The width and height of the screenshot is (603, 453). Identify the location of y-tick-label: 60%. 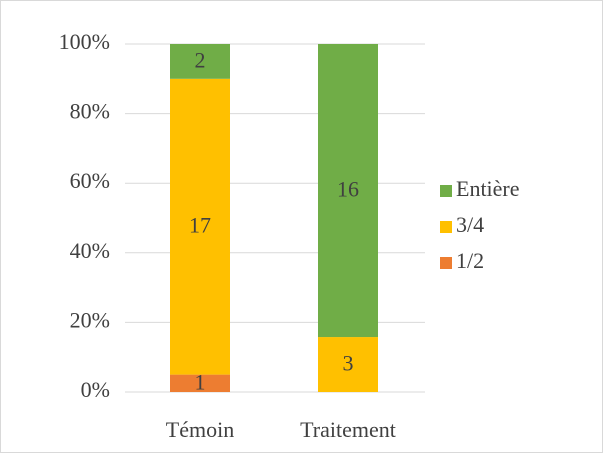
(90, 180).